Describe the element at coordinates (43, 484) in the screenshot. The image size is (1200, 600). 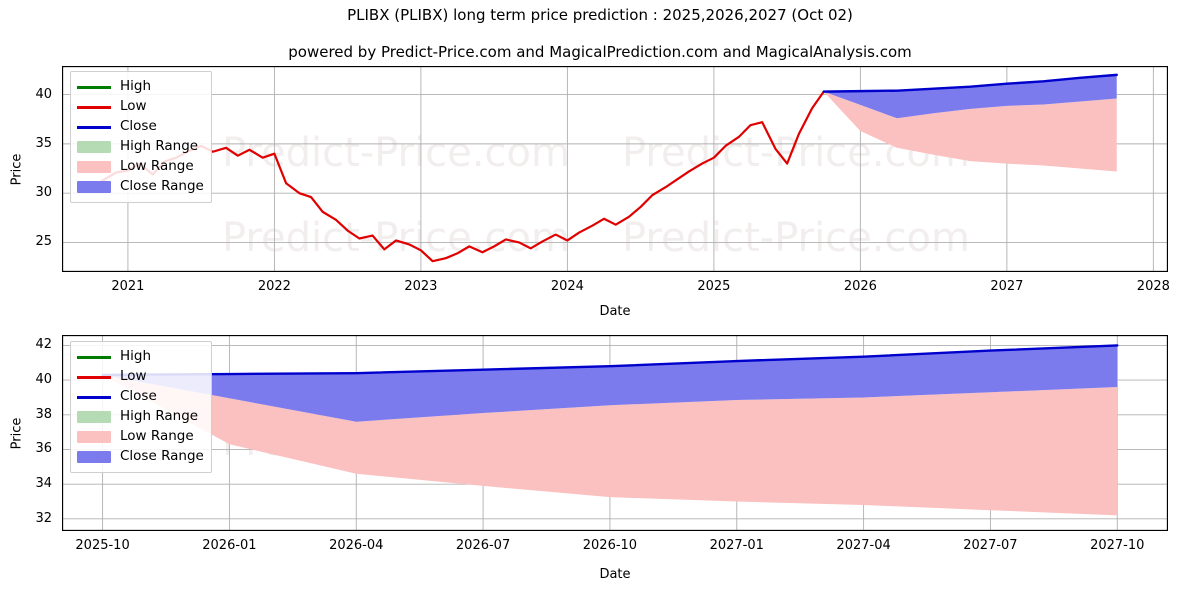
I see `y-tick-label: 34` at that location.